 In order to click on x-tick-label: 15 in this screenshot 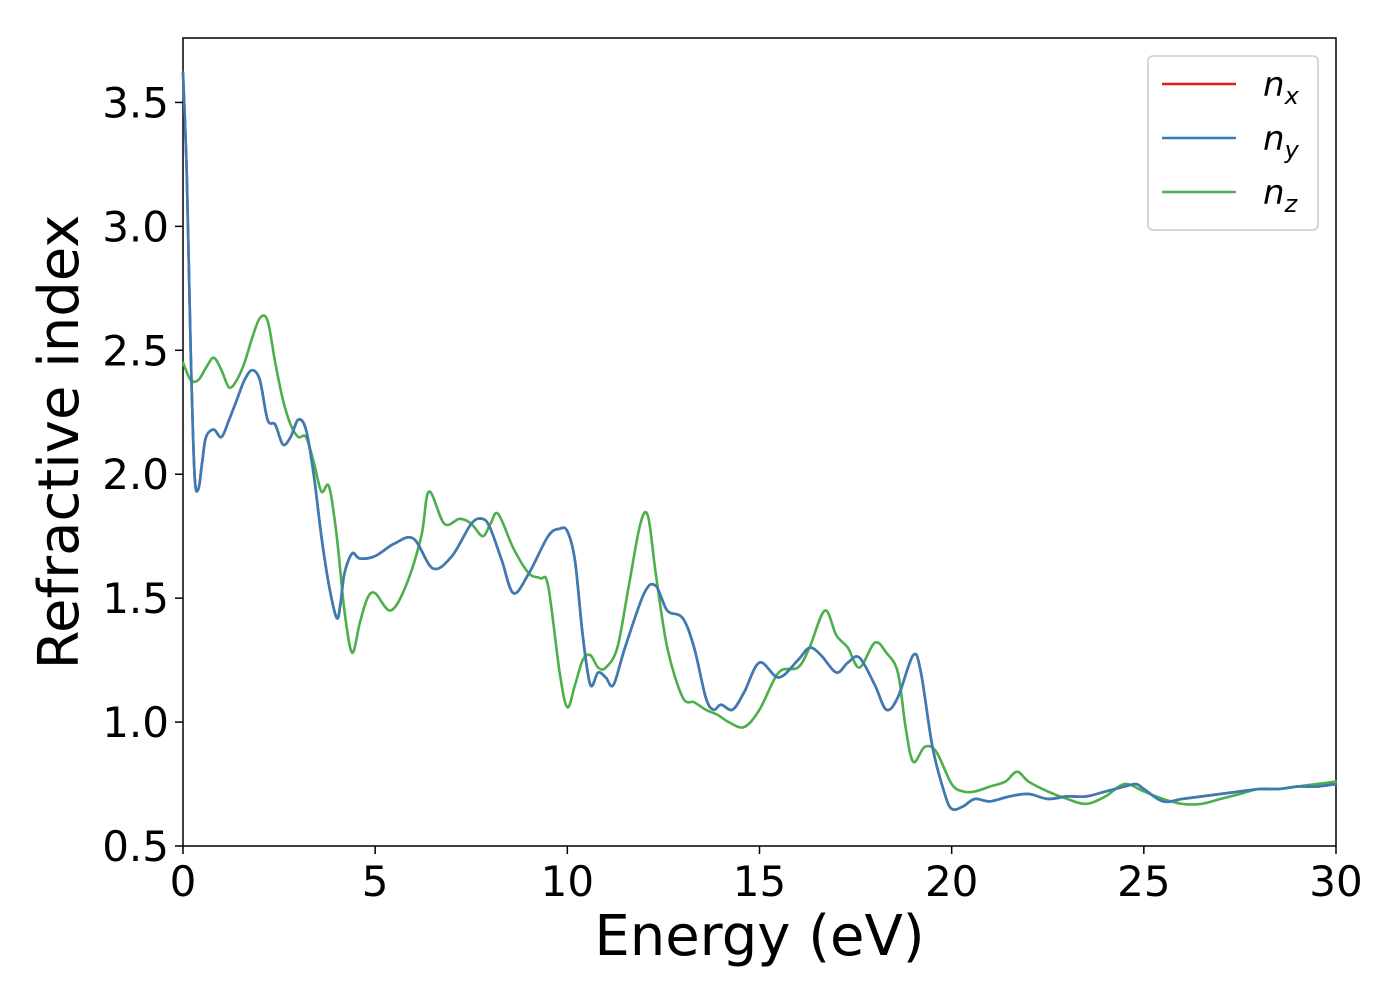, I will do `click(759, 881)`.